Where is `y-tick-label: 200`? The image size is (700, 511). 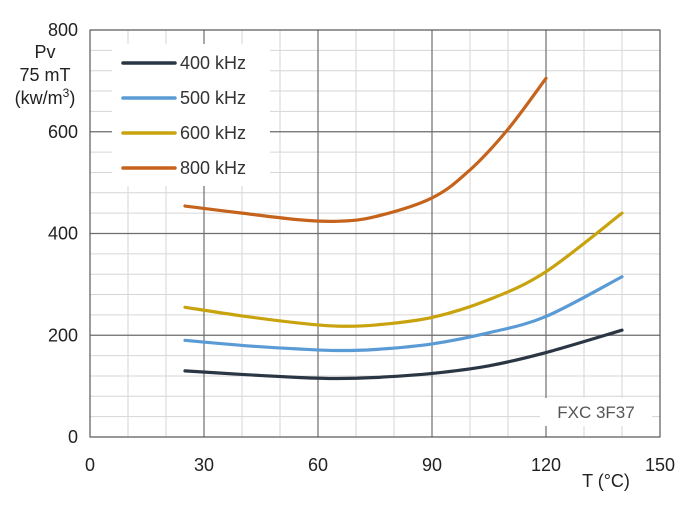
y-tick-label: 200 is located at coordinates (63, 335).